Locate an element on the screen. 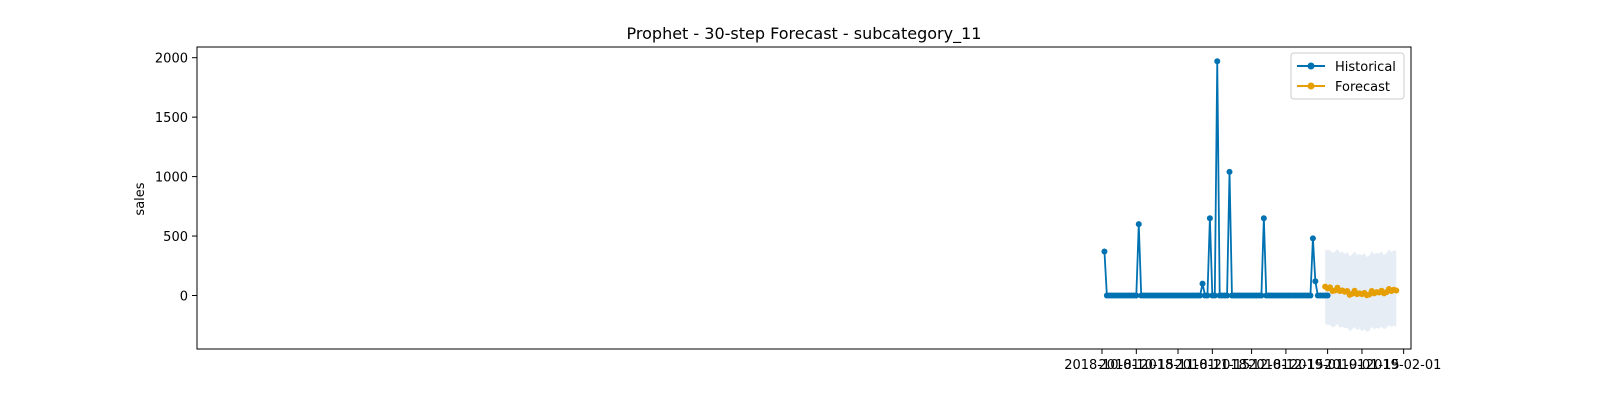 This screenshot has height=400, width=1600. forecast-point is located at coordinates (1396, 290).